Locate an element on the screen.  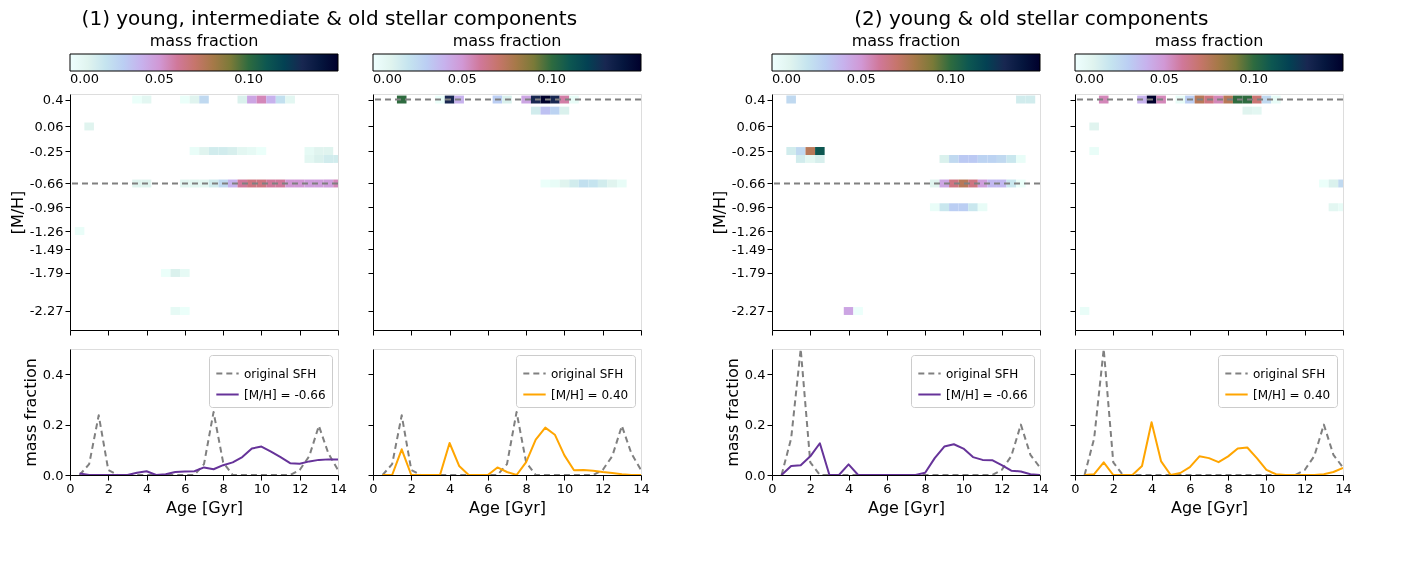
legend-label: original SFH is located at coordinates (1289, 373).